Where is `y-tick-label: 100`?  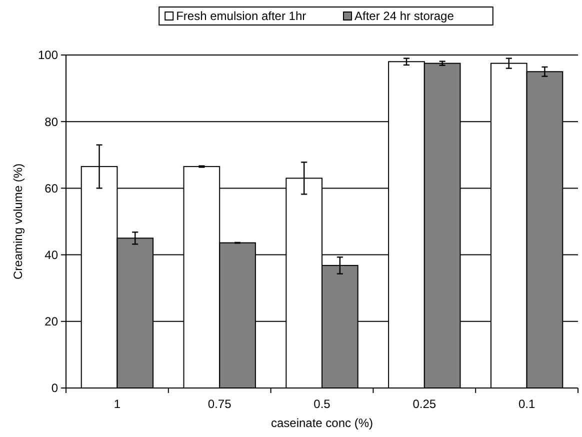 y-tick-label: 100 is located at coordinates (48, 55).